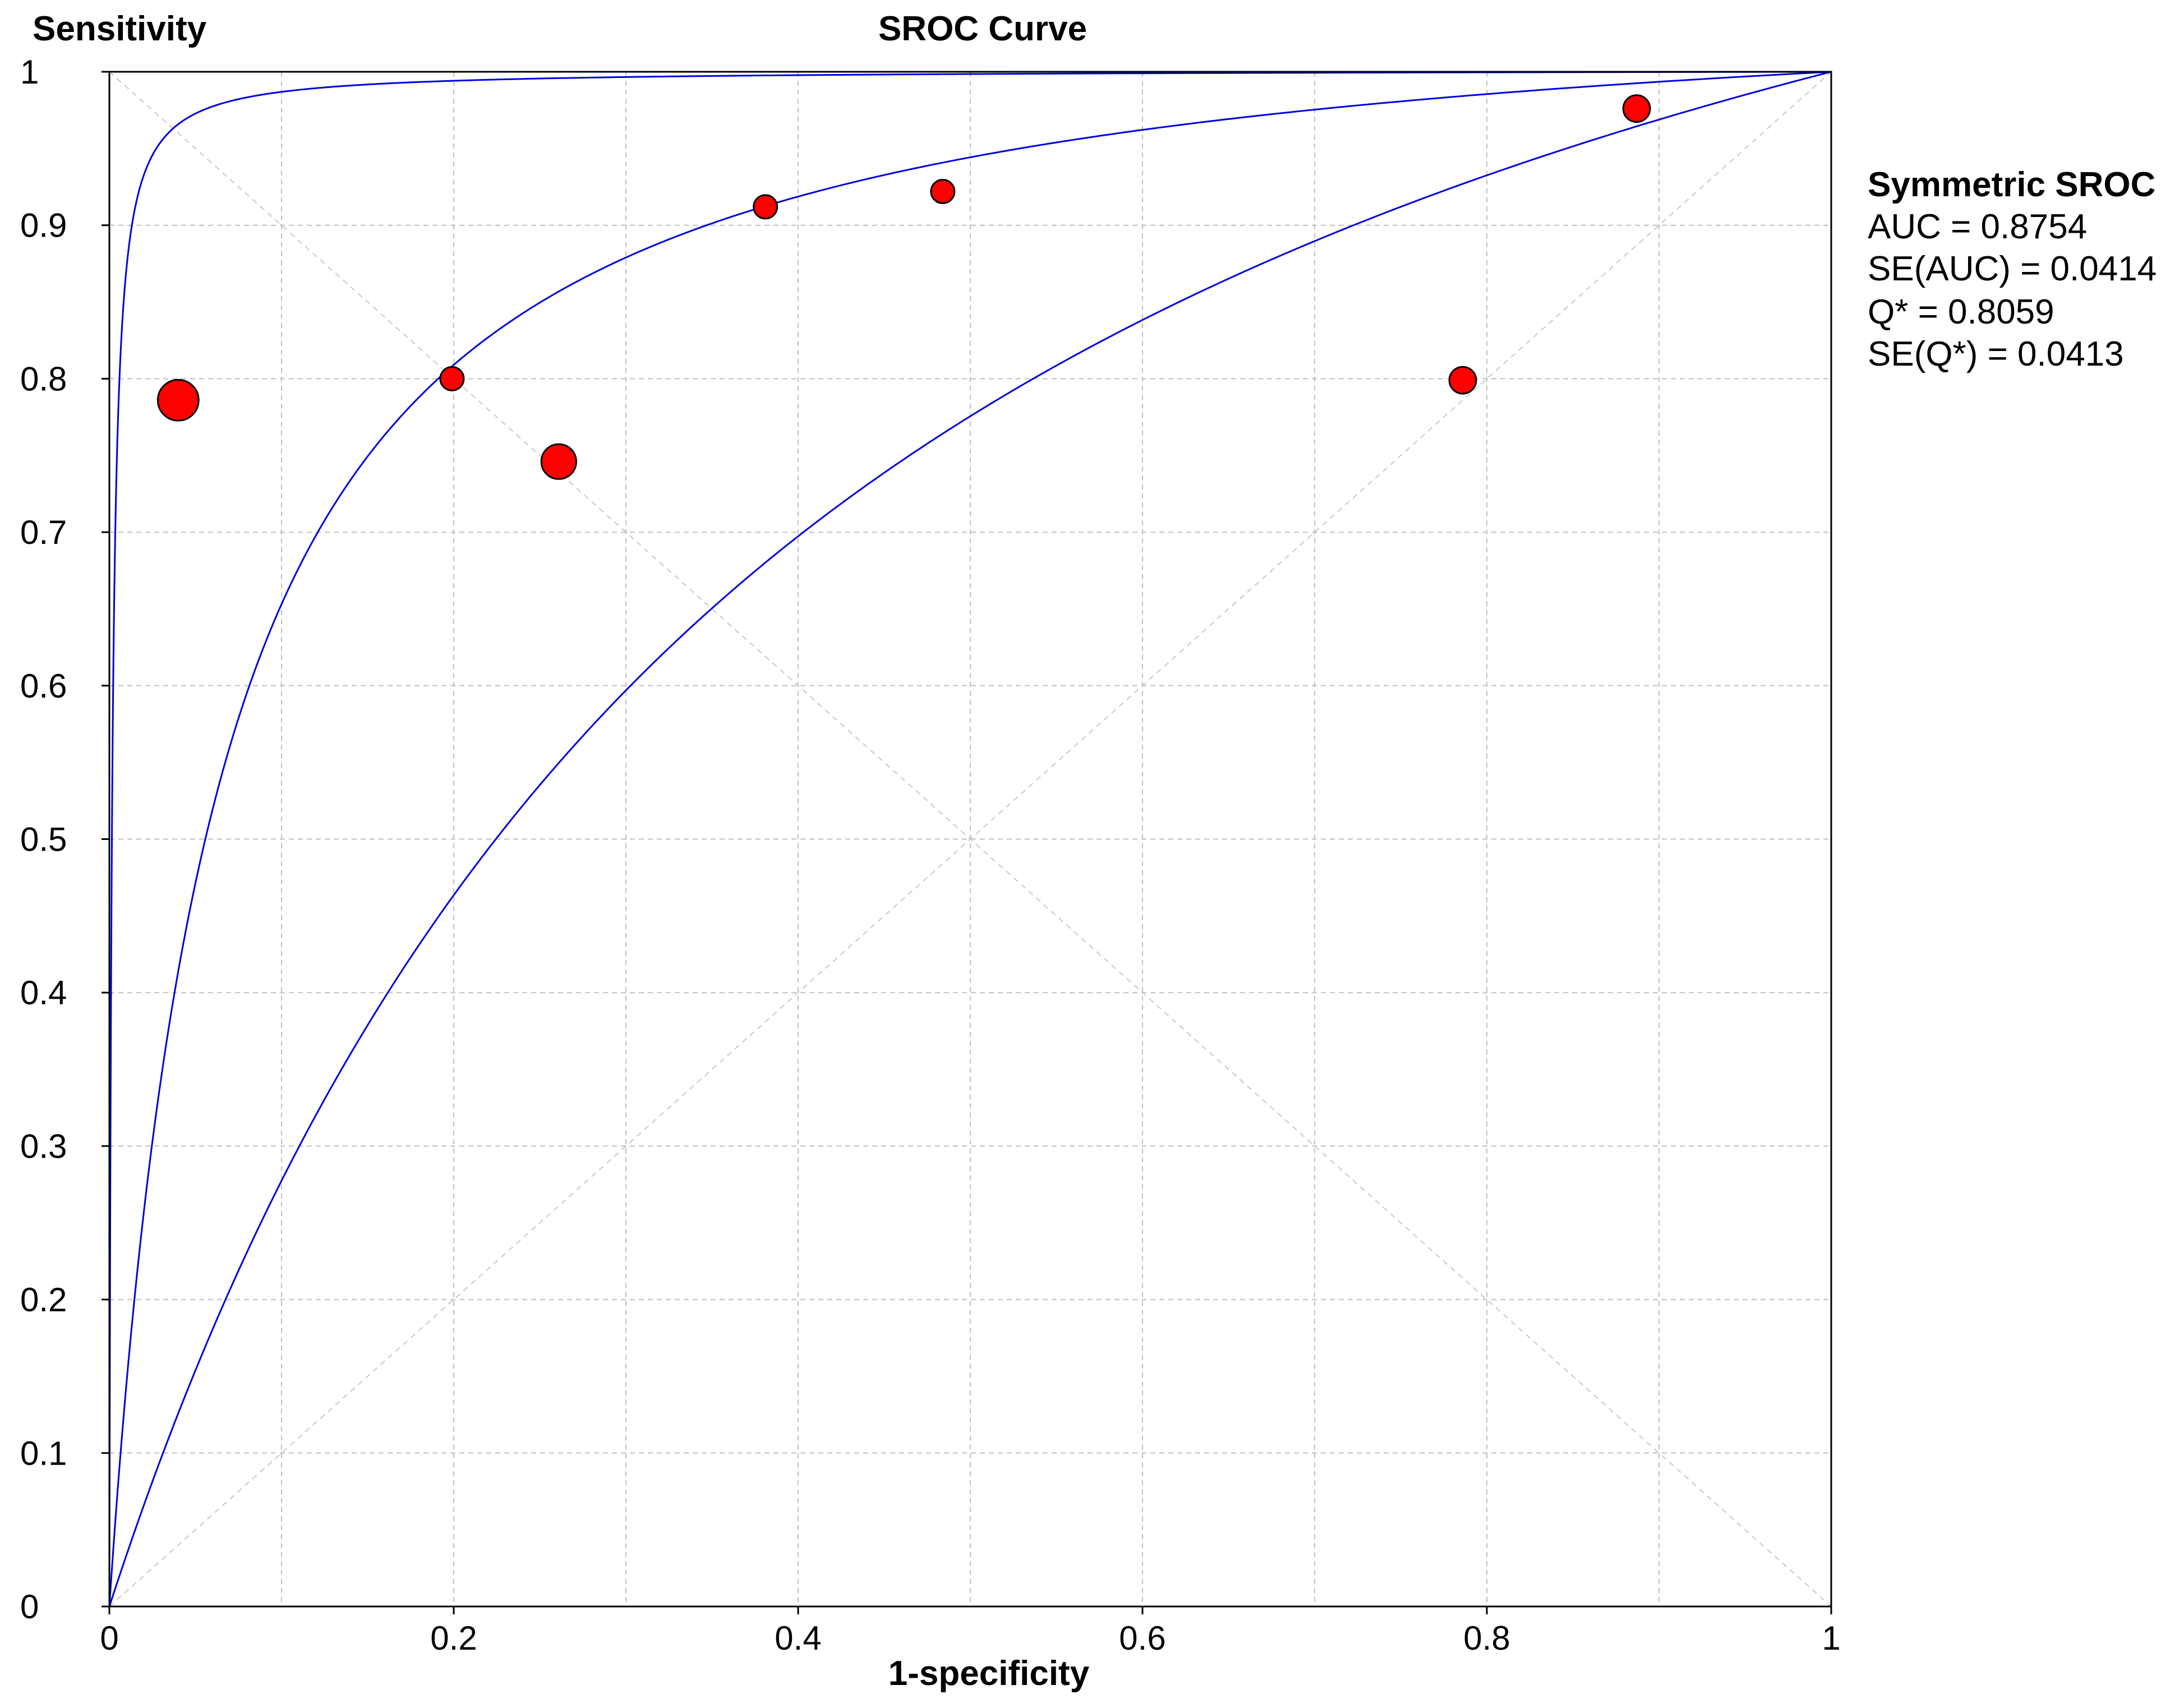 The width and height of the screenshot is (2184, 1699). Describe the element at coordinates (1487, 1638) in the screenshot. I see `x-tick-label: 0.8` at that location.